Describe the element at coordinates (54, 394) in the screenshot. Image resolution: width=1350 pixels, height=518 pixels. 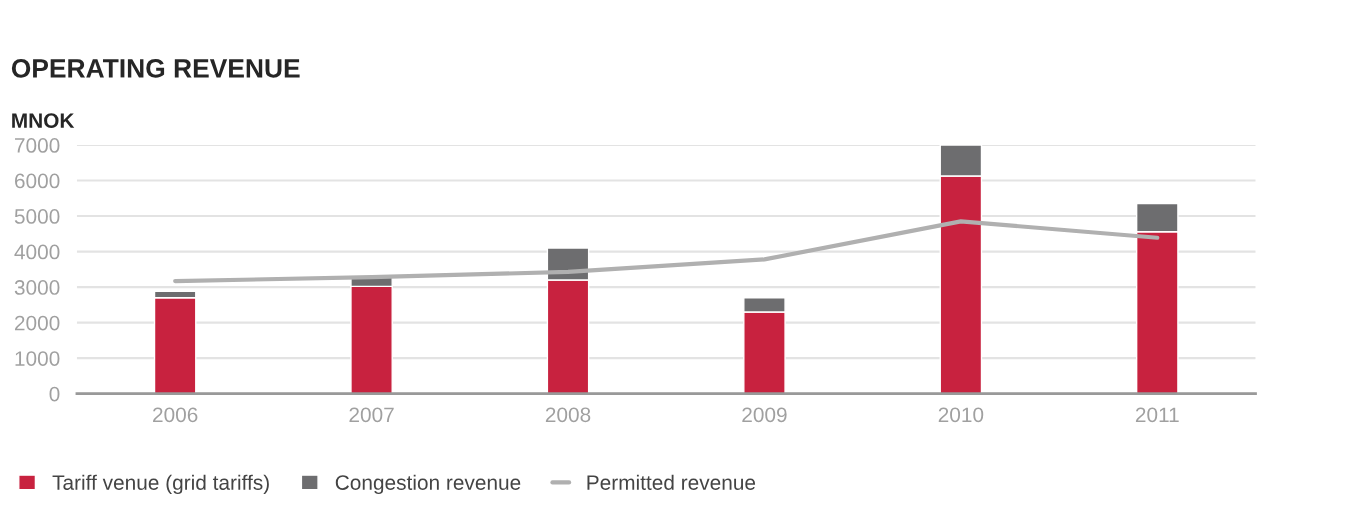
I see `y-tick-label: 0` at that location.